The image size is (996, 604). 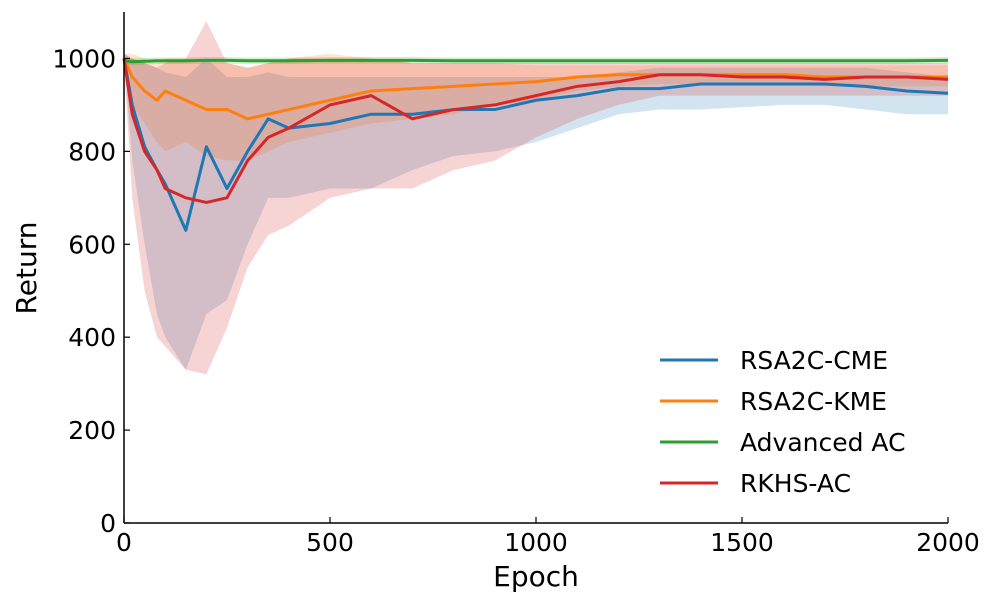 I want to click on y-tick-label: 0, so click(x=108, y=523).